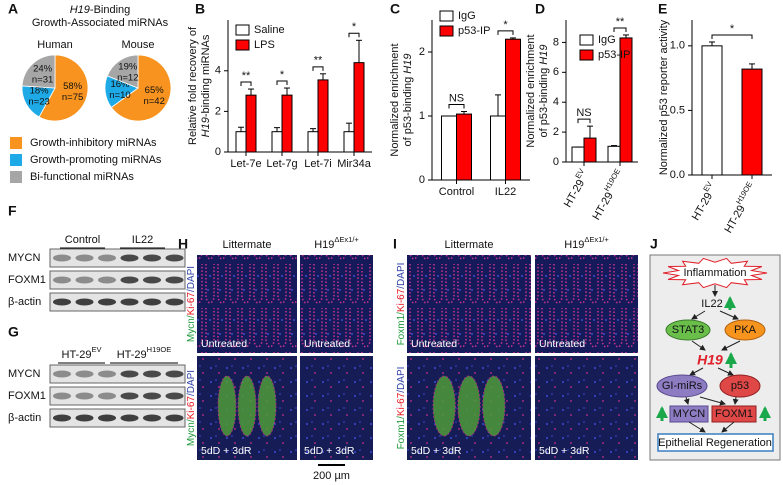  I want to click on chart-title-part: -Binding, so click(110, 10).